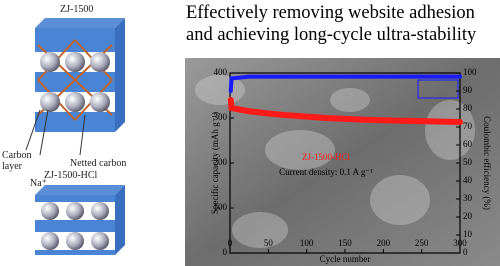 The height and width of the screenshot is (266, 500). What do you see at coordinates (326, 172) in the screenshot?
I see `annotation: Current density: 0.1 A g⁻¹` at bounding box center [326, 172].